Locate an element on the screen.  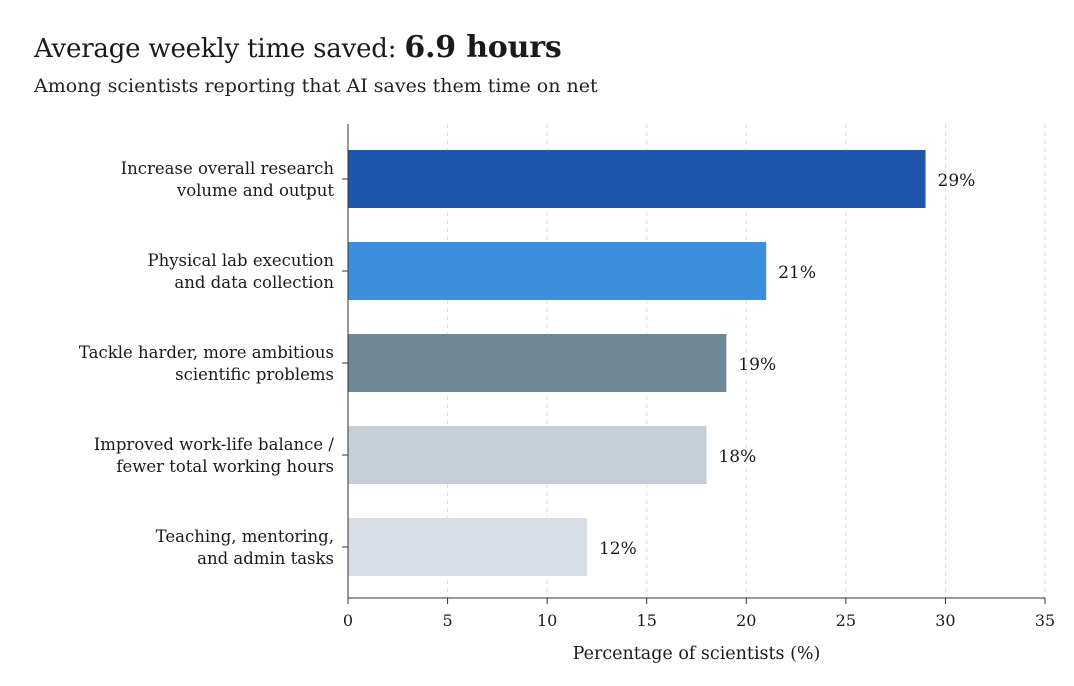
x-tick-label-1: 5 is located at coordinates (447, 620).